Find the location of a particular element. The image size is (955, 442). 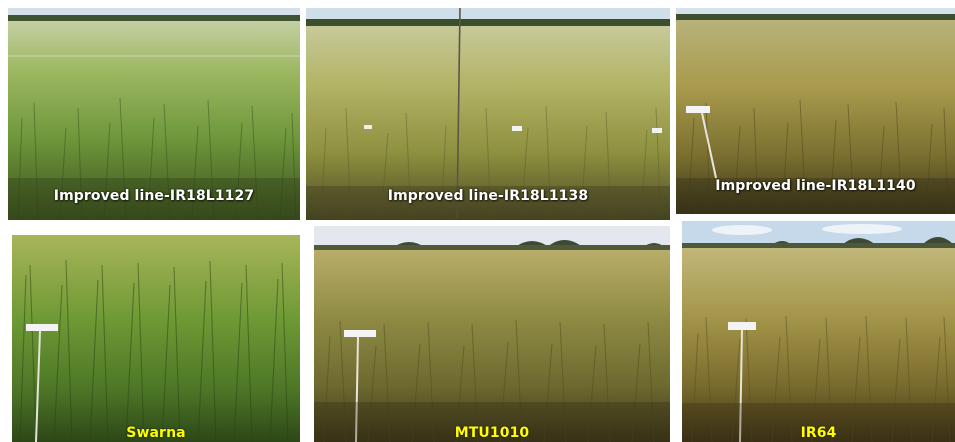

panel-caption: Swarna is located at coordinates (156, 433).